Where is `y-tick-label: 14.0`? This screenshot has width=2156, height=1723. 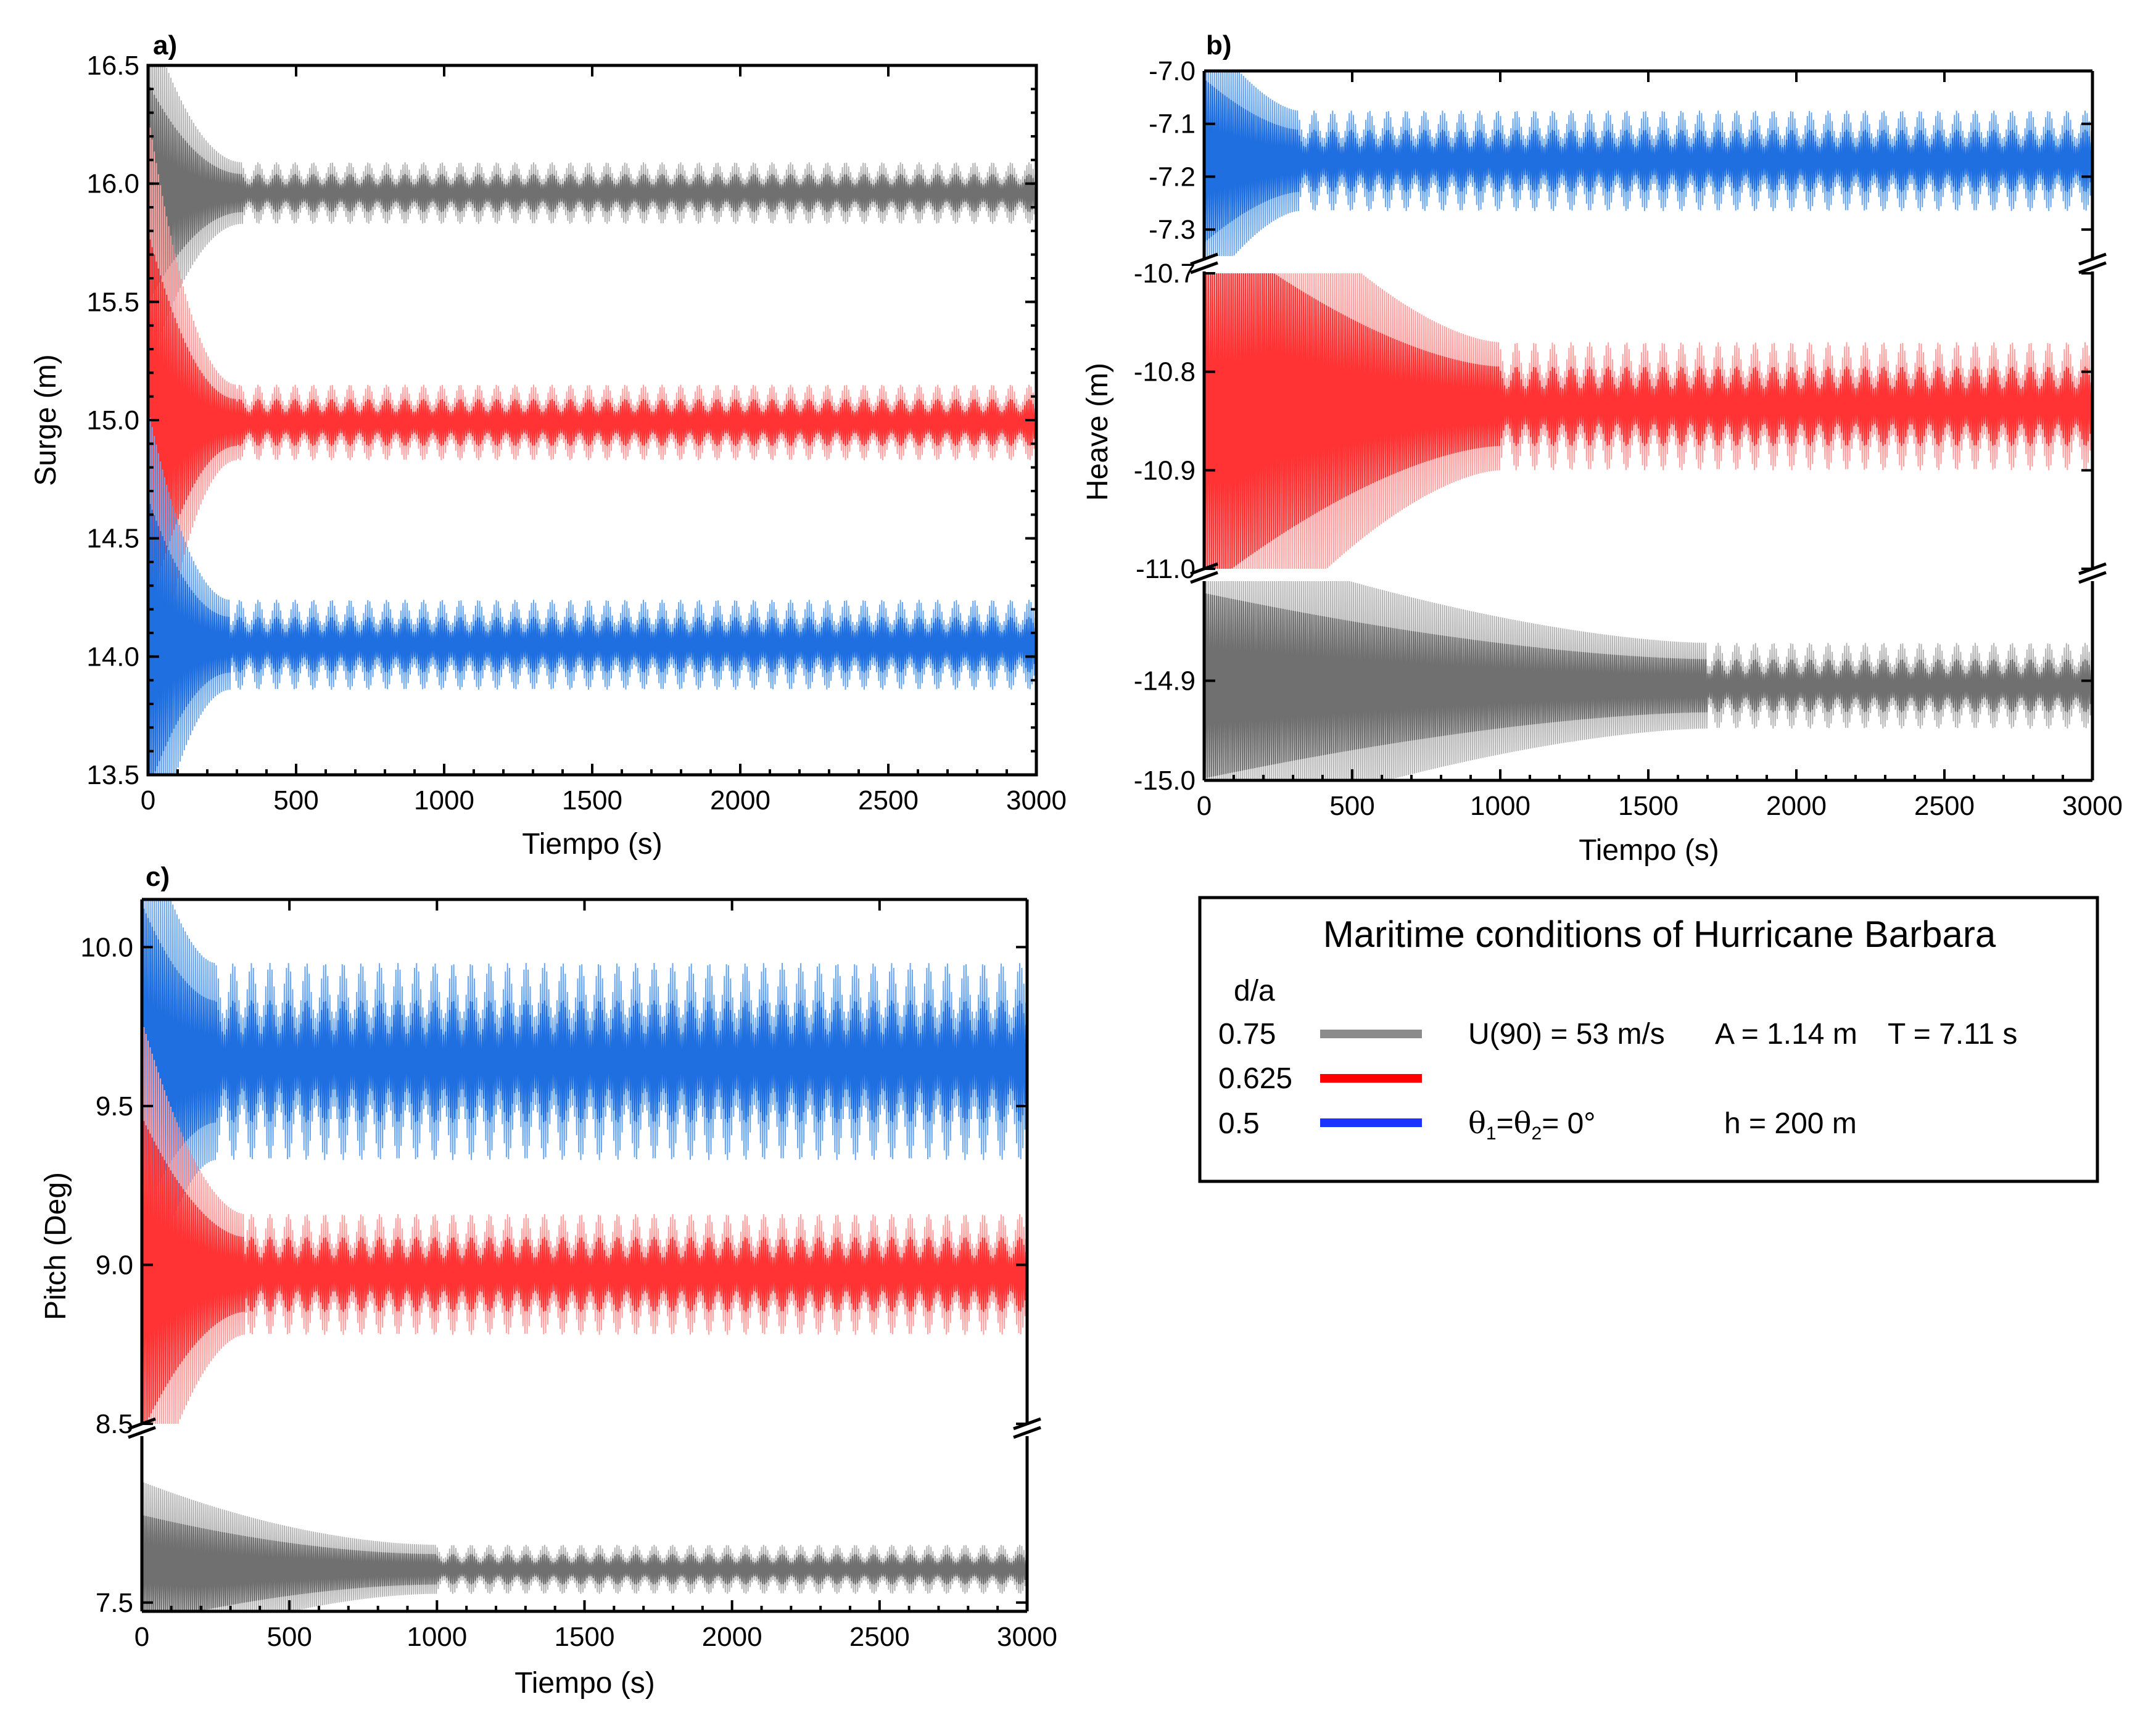 y-tick-label: 14.0 is located at coordinates (112, 657).